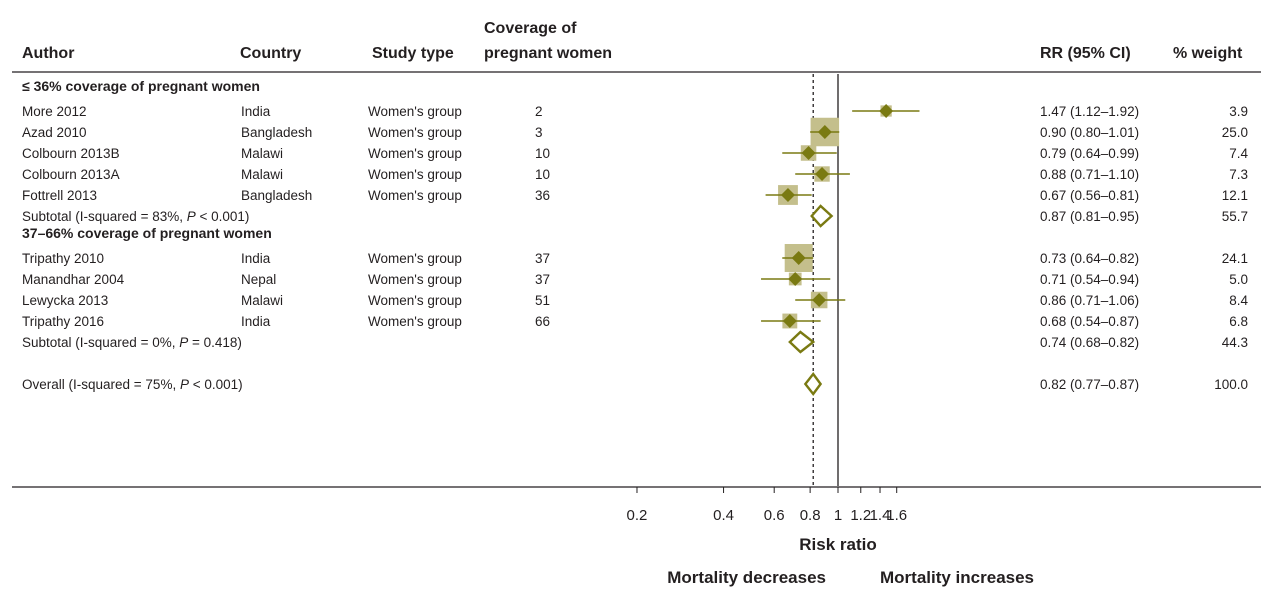 This screenshot has width=1261, height=590. What do you see at coordinates (1089, 384) in the screenshot?
I see `overall-ci: 0.82 (0.77–0.87)` at bounding box center [1089, 384].